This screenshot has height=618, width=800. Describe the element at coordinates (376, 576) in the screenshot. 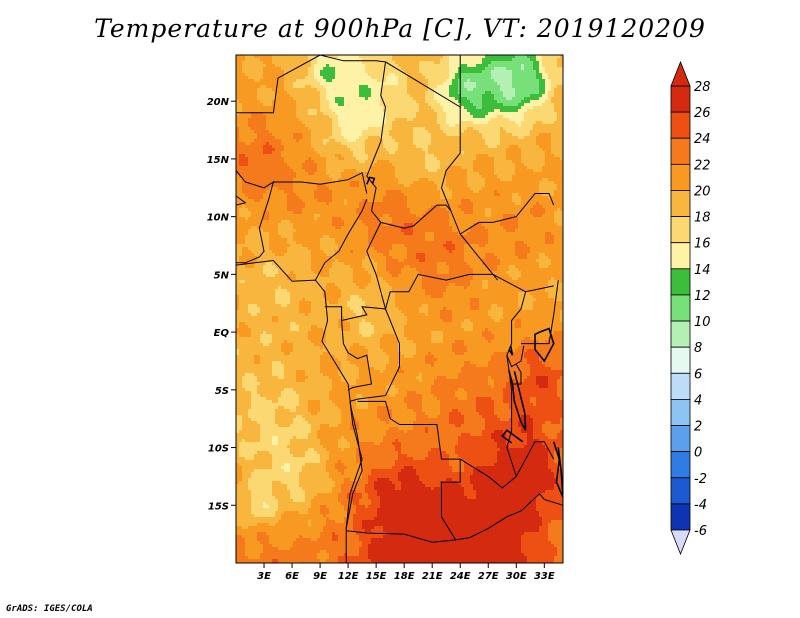

I see `lon-tick-label: 15E` at that location.